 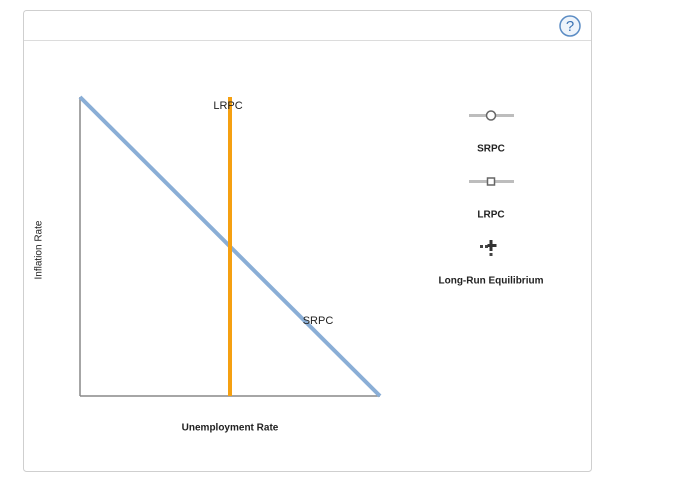 I want to click on help-circle, so click(x=570, y=26).